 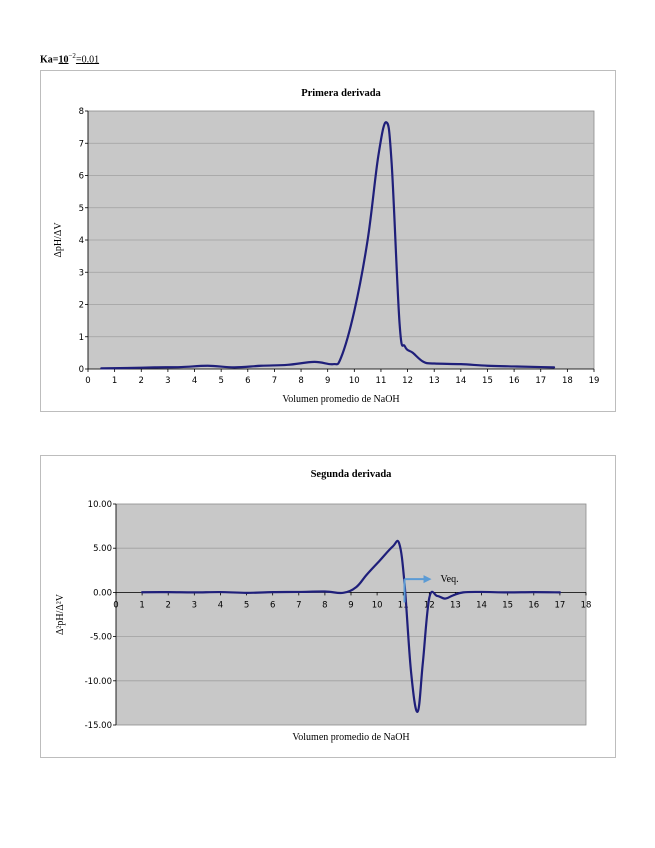 I want to click on chart1-x-tick-label-5: 5, so click(x=220, y=381).